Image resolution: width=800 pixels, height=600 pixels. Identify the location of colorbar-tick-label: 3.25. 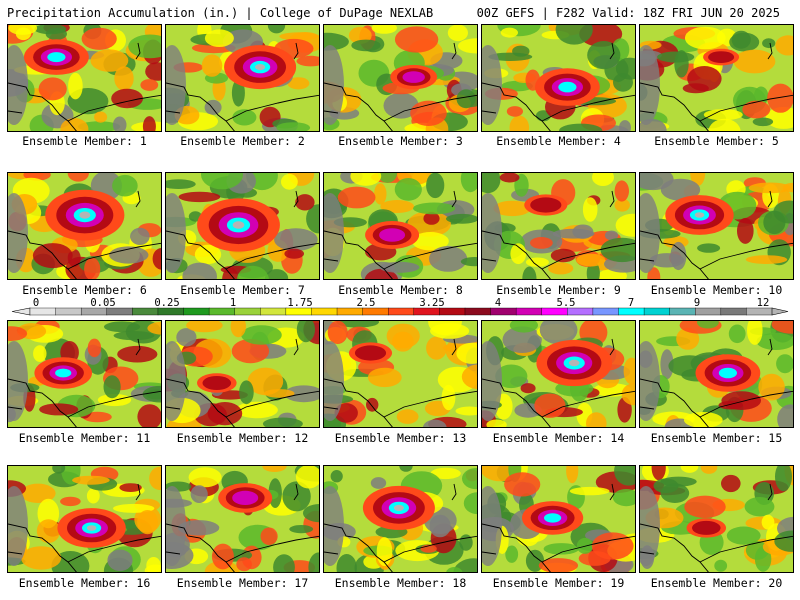
(432, 303).